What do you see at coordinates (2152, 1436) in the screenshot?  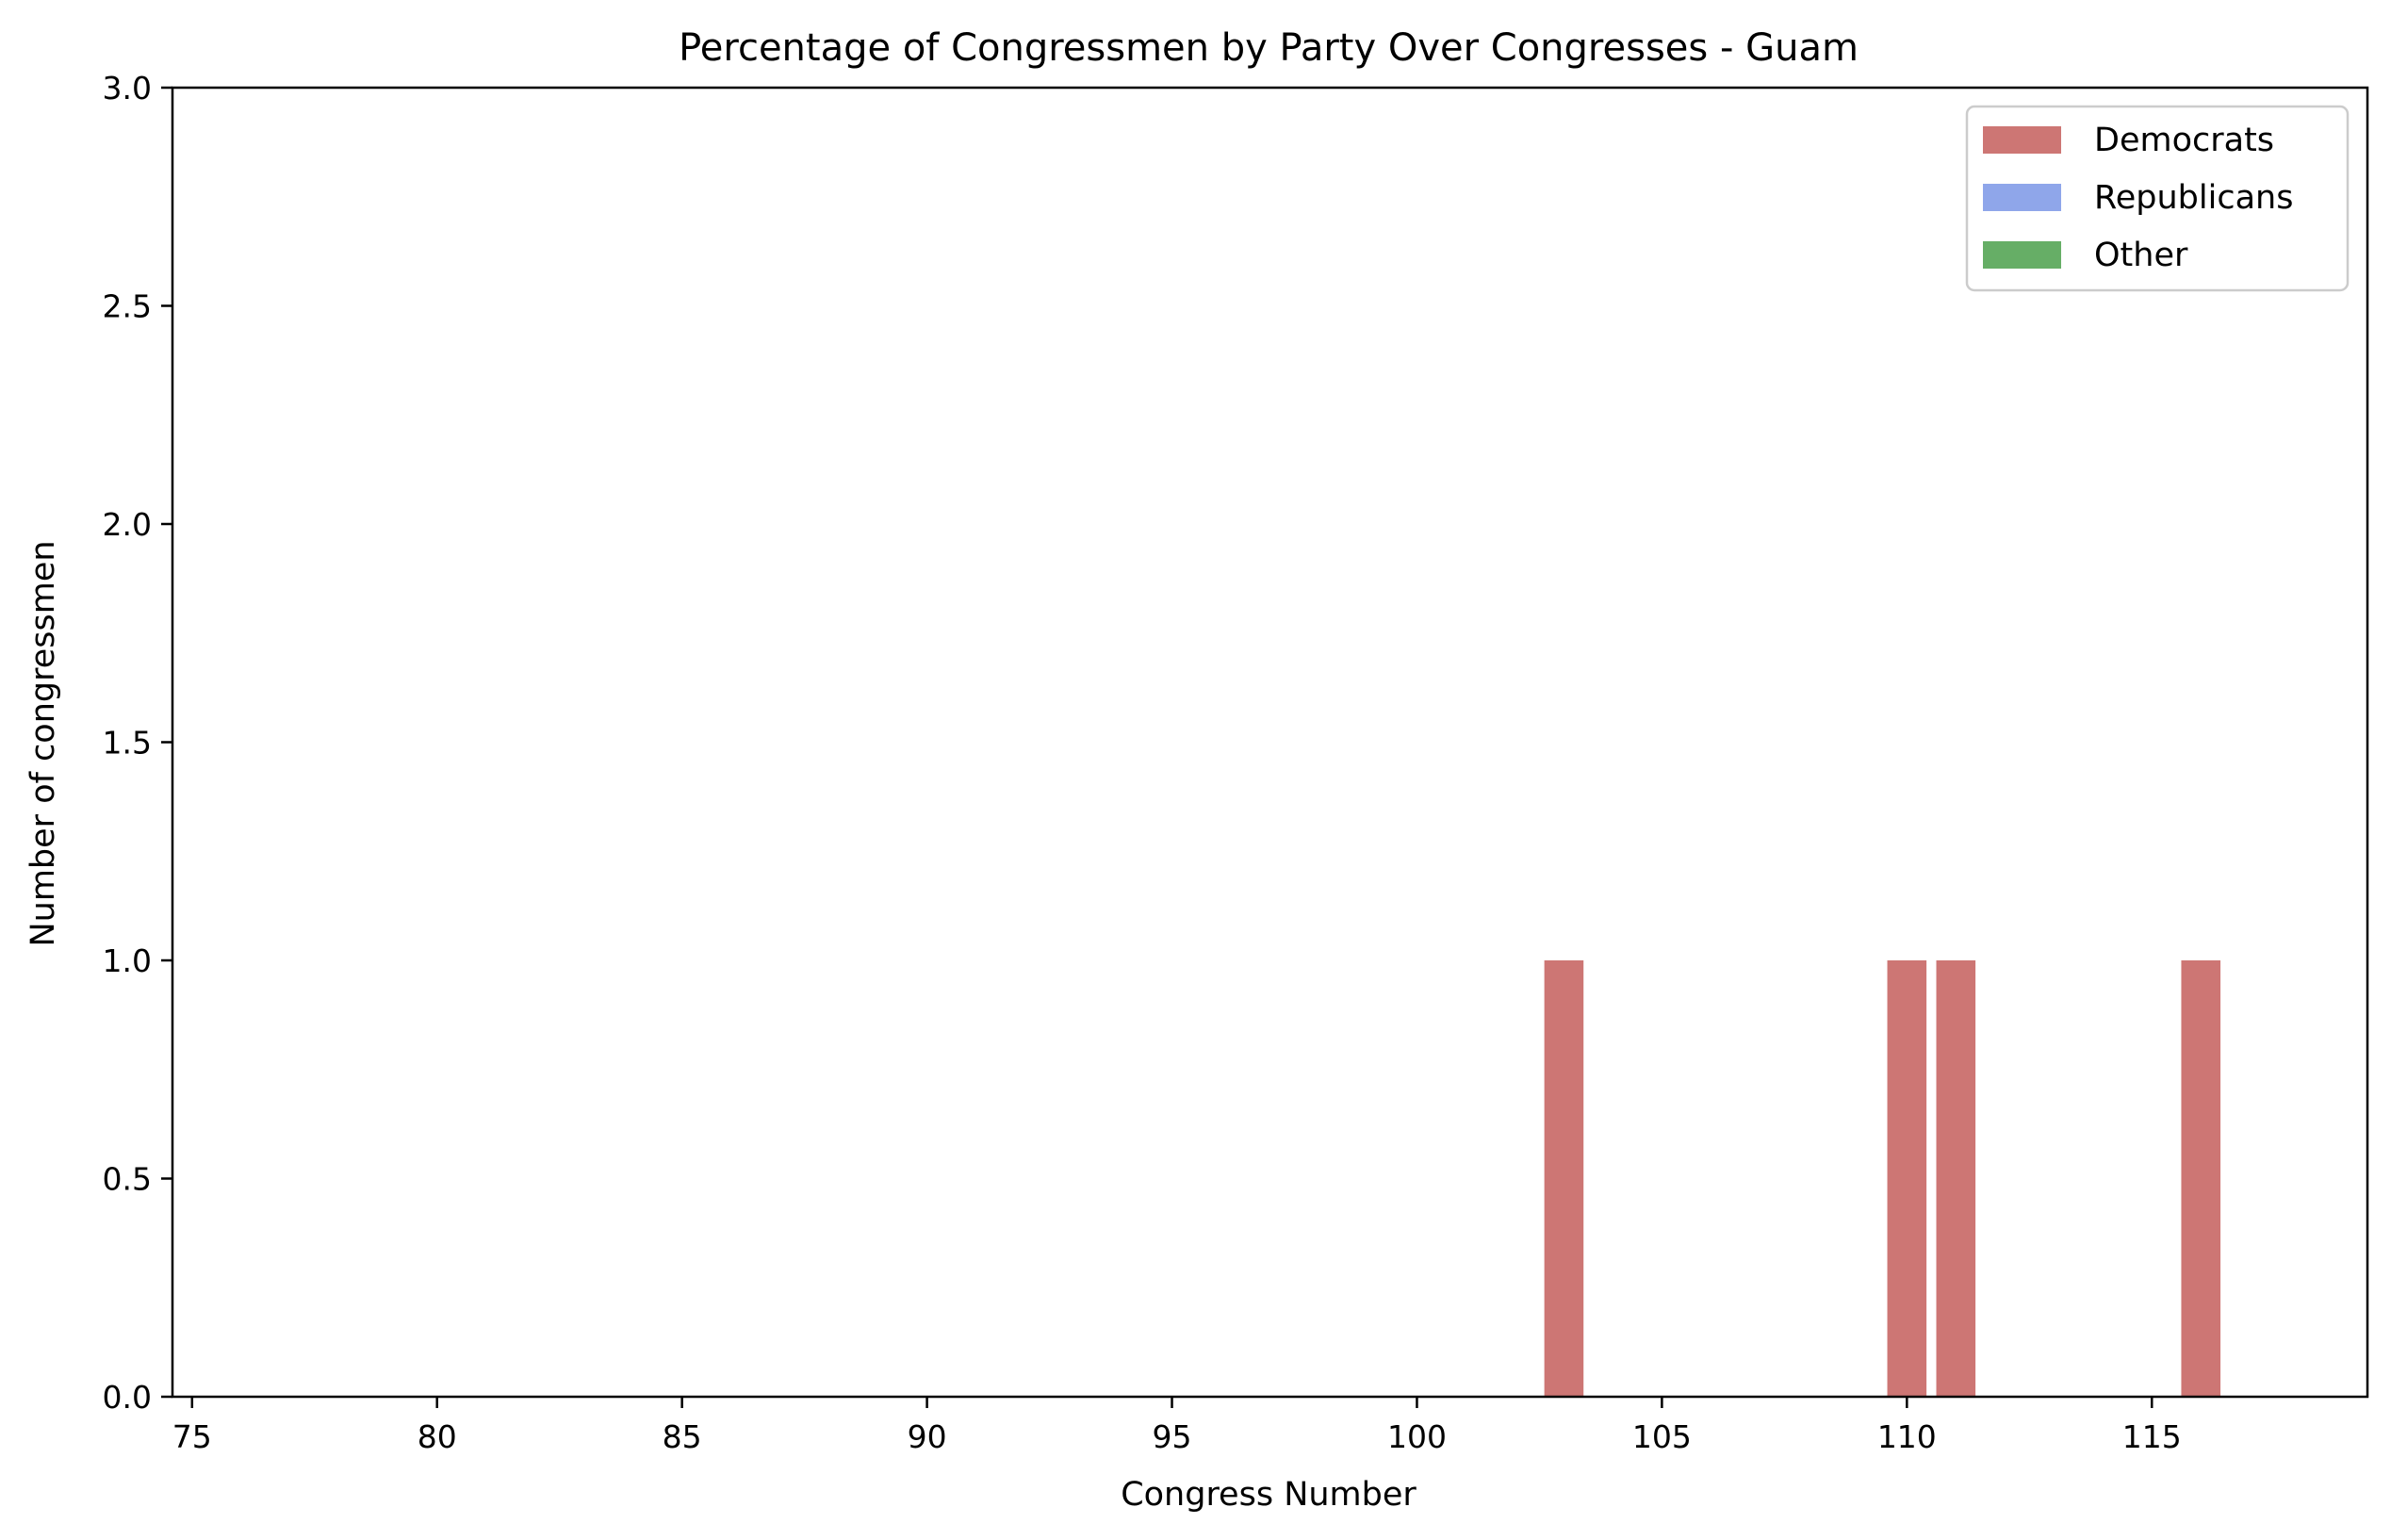 I see `x-tick-label-115: 115` at bounding box center [2152, 1436].